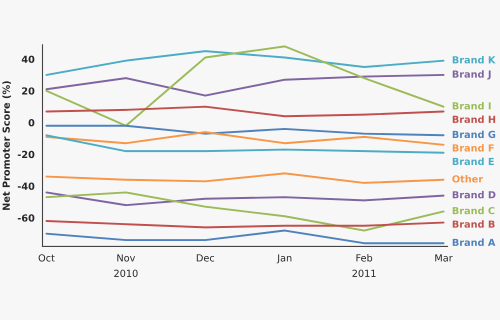 Image resolution: width=500 pixels, height=320 pixels. I want to click on series-label: Brand E, so click(473, 162).